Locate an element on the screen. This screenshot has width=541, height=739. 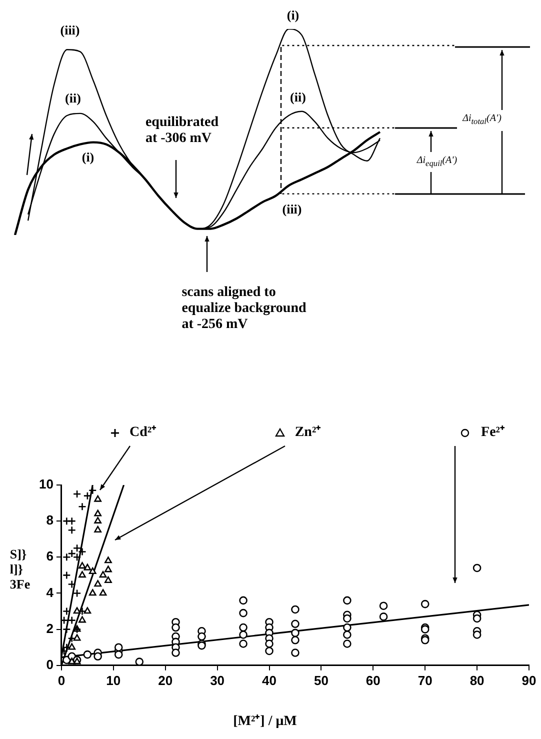
text: Δi$_{total}$(A') is located at coordinates (482, 120).